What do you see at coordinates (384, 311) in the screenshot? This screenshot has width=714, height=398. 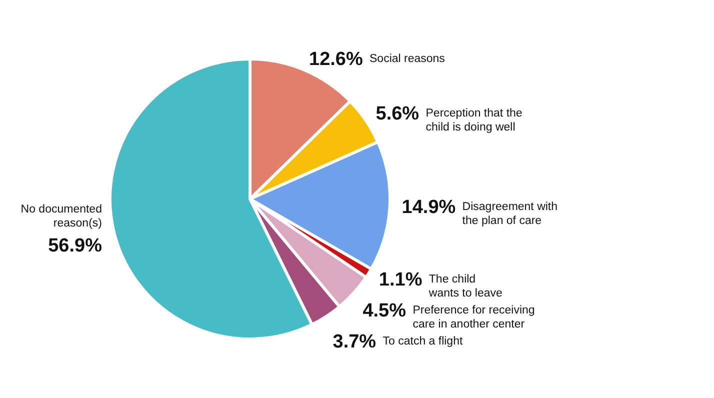 I see `data-label: 4.5%` at bounding box center [384, 311].